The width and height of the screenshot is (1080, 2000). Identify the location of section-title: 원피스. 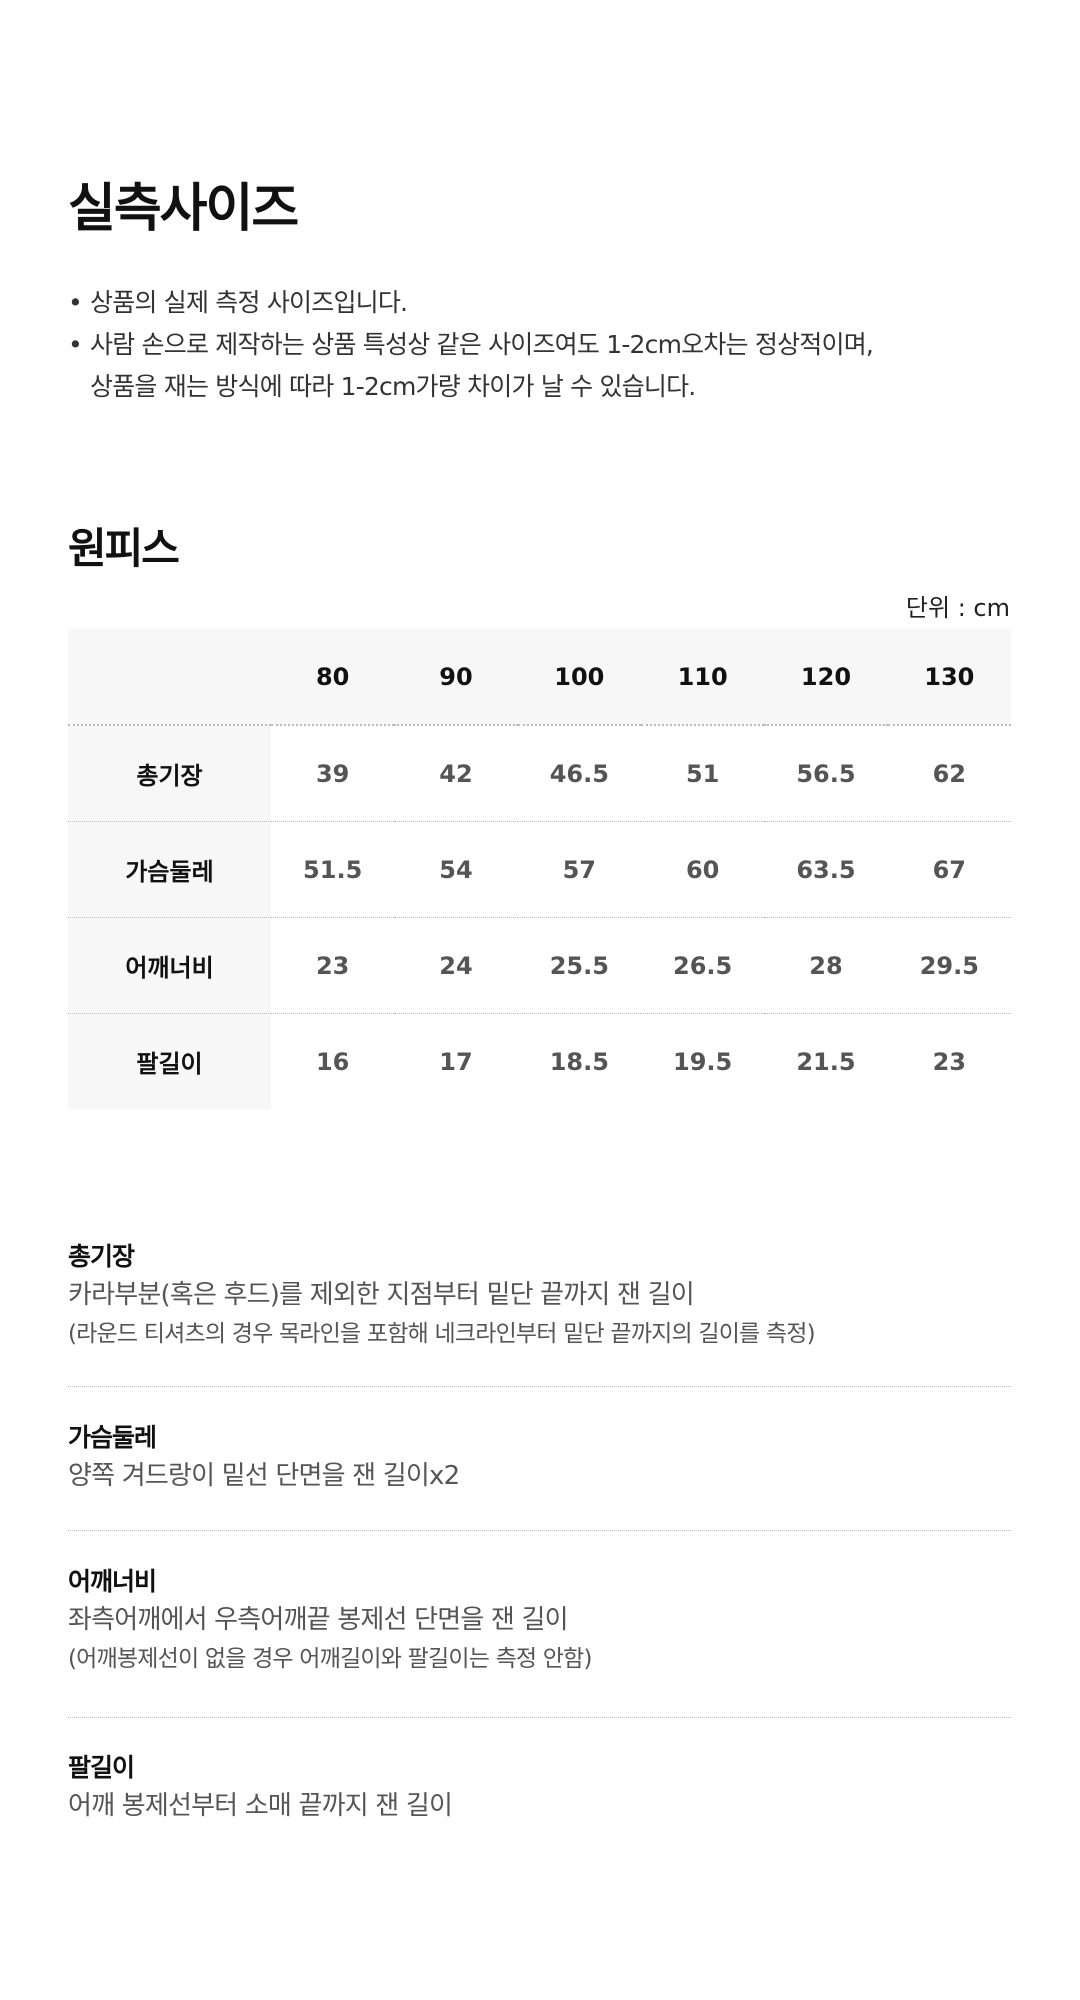
(124, 548).